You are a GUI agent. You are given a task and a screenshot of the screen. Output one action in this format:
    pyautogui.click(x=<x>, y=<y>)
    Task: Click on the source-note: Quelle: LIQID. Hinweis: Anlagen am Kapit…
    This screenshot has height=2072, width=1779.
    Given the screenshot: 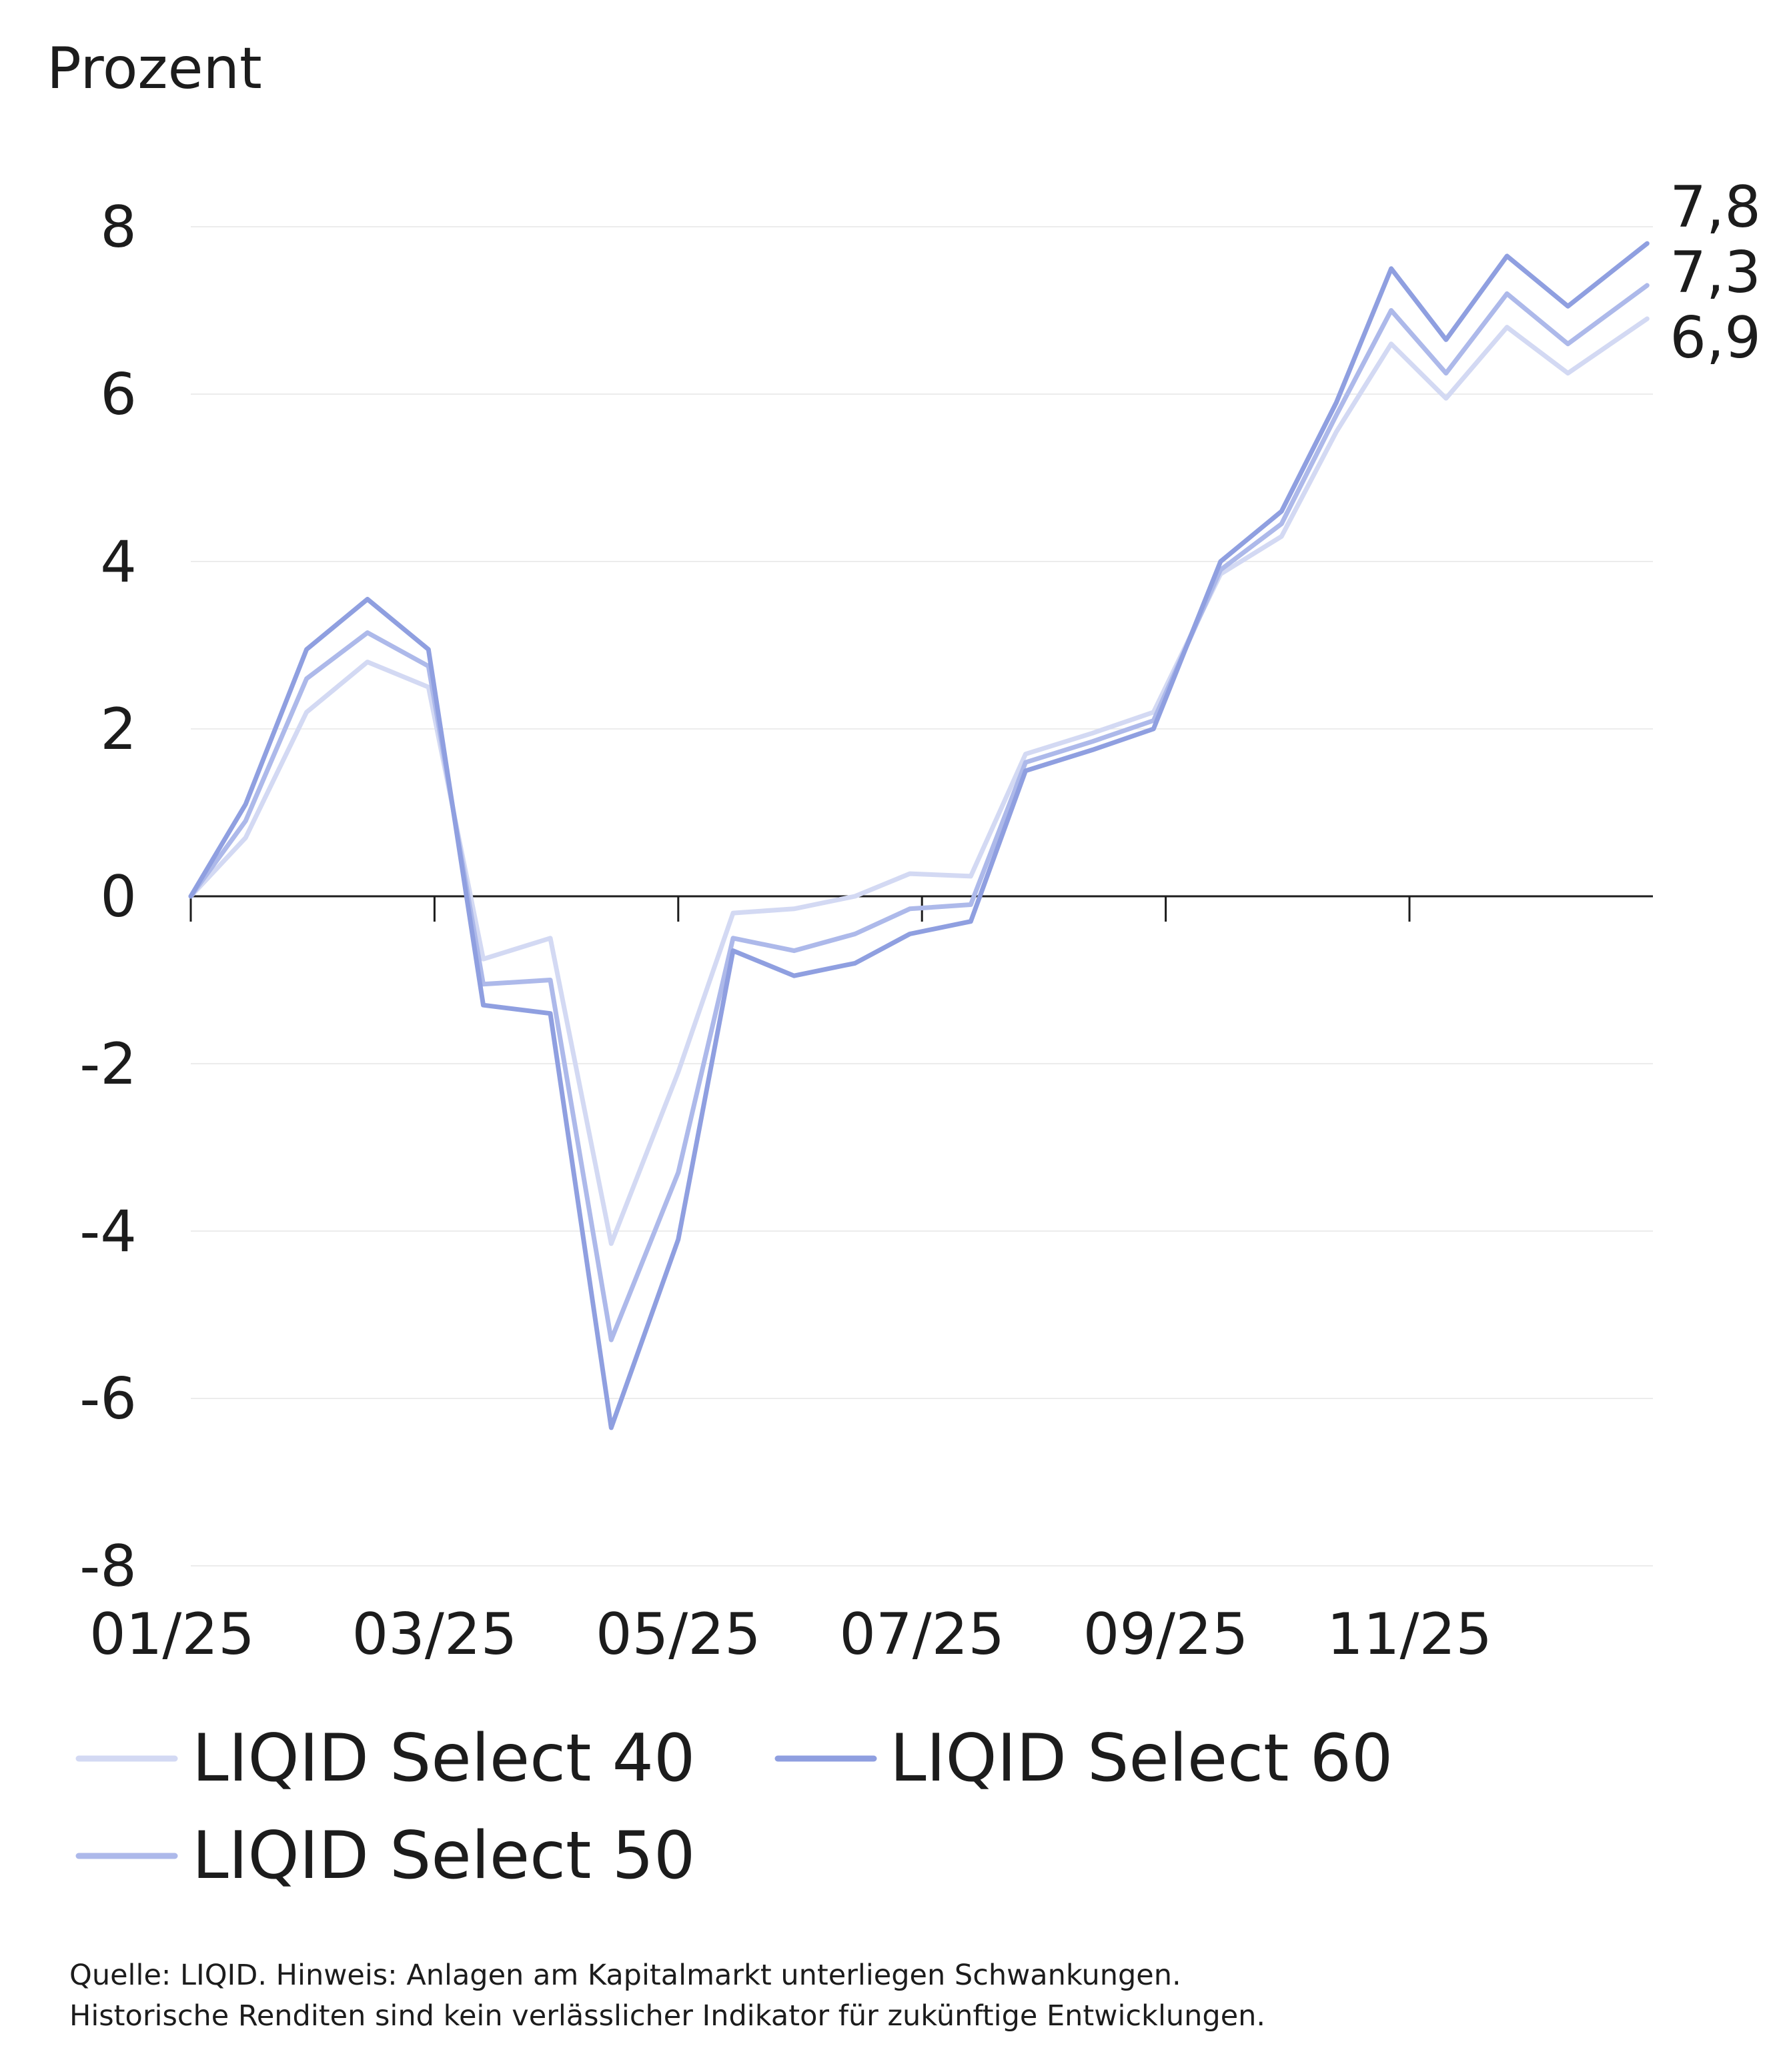 What is the action you would take?
    pyautogui.click(x=909, y=1996)
    